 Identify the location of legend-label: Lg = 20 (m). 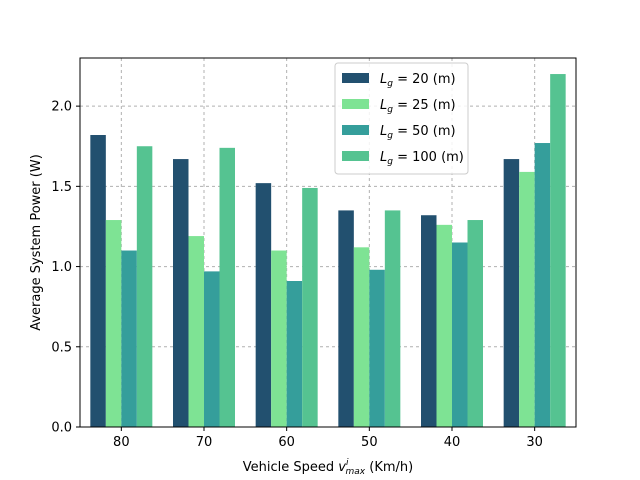
(418, 80).